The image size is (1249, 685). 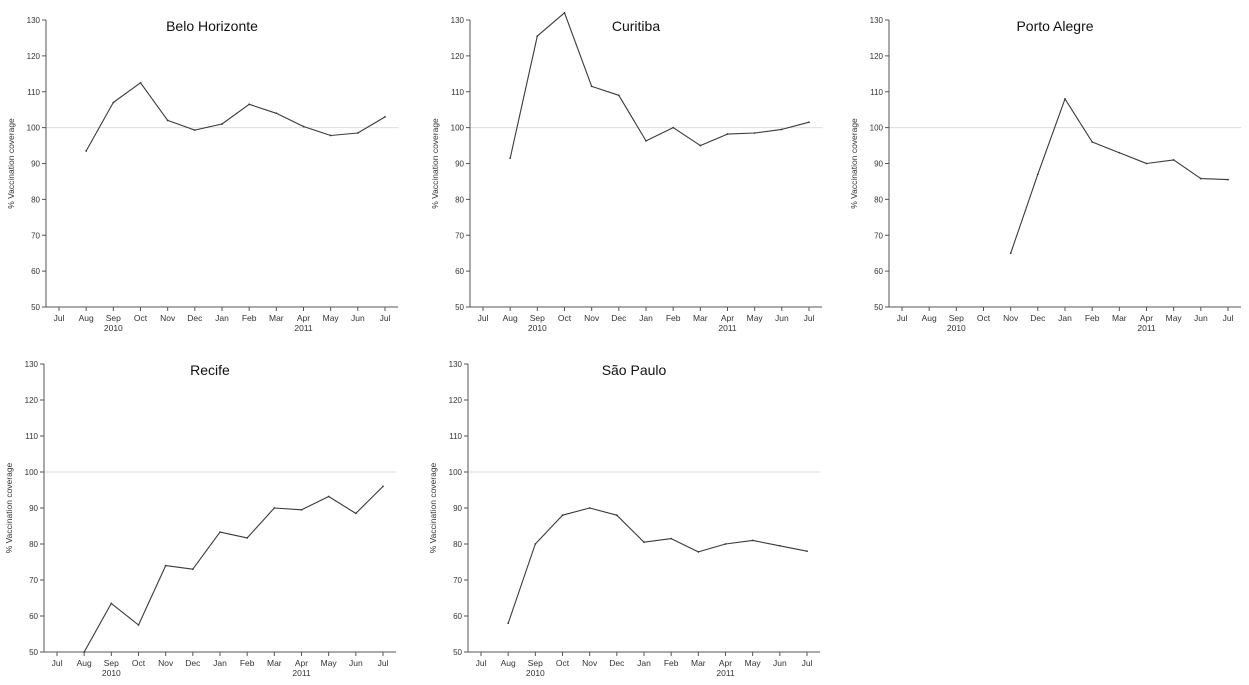 I want to click on y-tick-label: 90, so click(x=878, y=164).